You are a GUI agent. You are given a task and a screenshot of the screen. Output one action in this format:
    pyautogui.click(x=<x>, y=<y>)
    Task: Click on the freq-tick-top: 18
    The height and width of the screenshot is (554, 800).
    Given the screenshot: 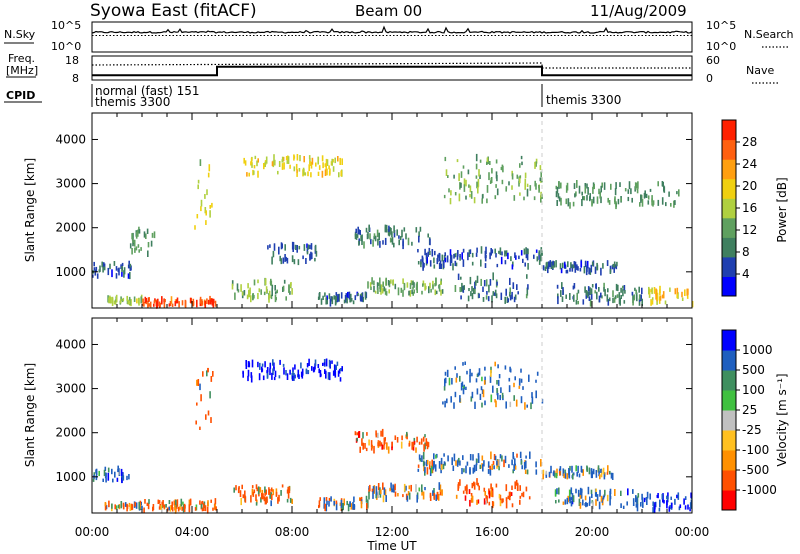 What is the action you would take?
    pyautogui.click(x=72, y=60)
    